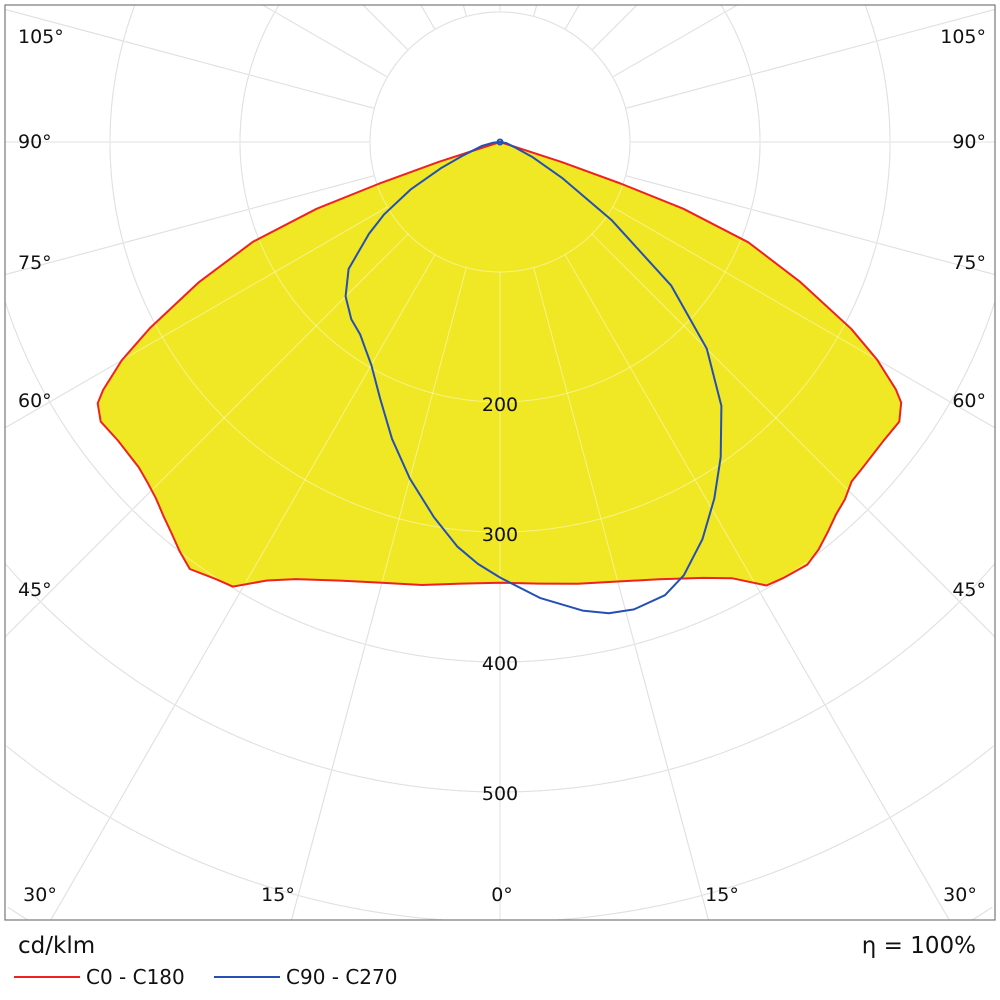 This screenshot has width=1000, height=1000. I want to click on angle-label-right-60: 60°, so click(969, 401).